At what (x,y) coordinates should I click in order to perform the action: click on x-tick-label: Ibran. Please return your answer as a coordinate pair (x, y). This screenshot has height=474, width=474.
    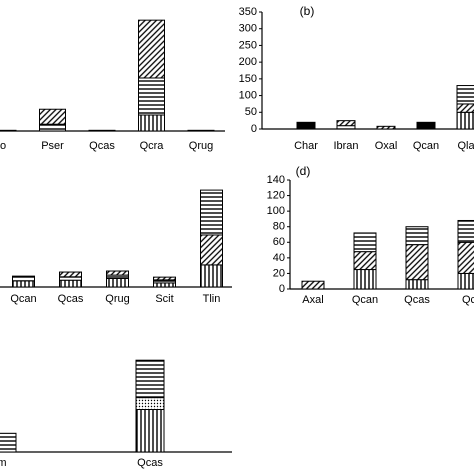
    Looking at the image, I should click on (345, 146).